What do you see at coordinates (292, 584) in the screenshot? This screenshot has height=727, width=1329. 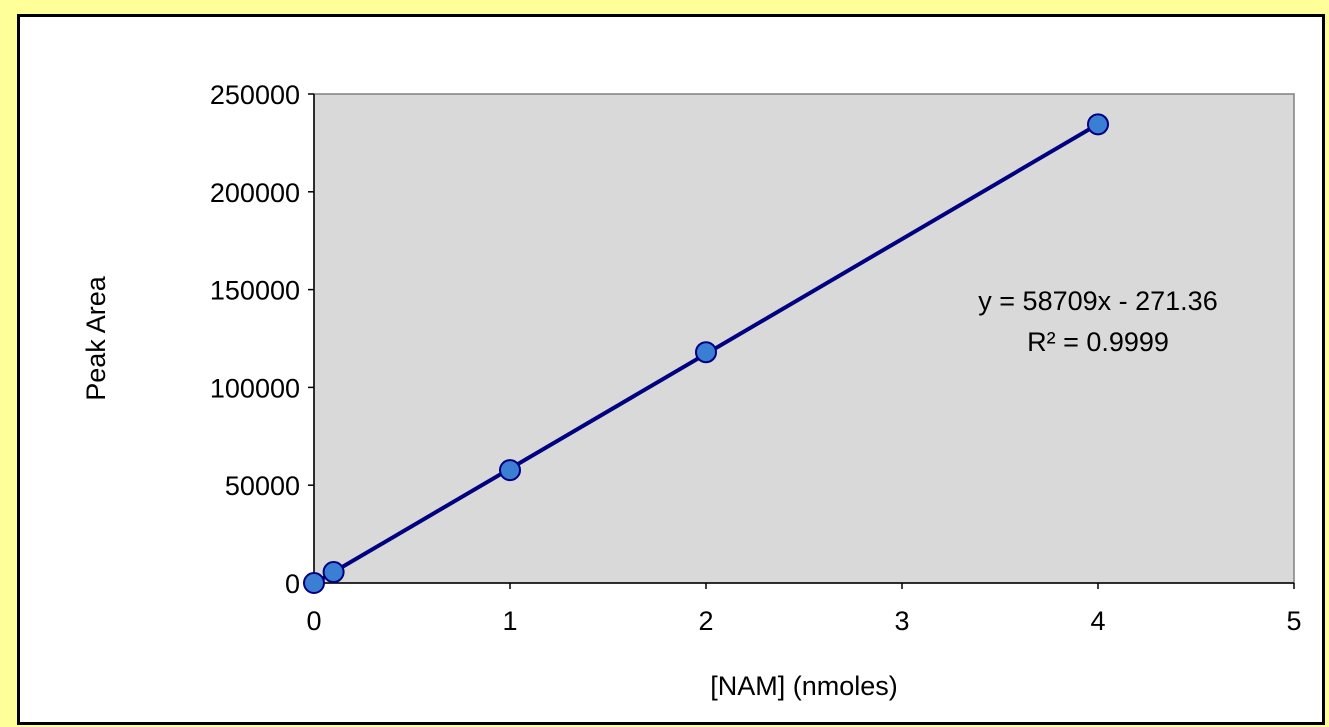 I see `y-tick-label: 0` at bounding box center [292, 584].